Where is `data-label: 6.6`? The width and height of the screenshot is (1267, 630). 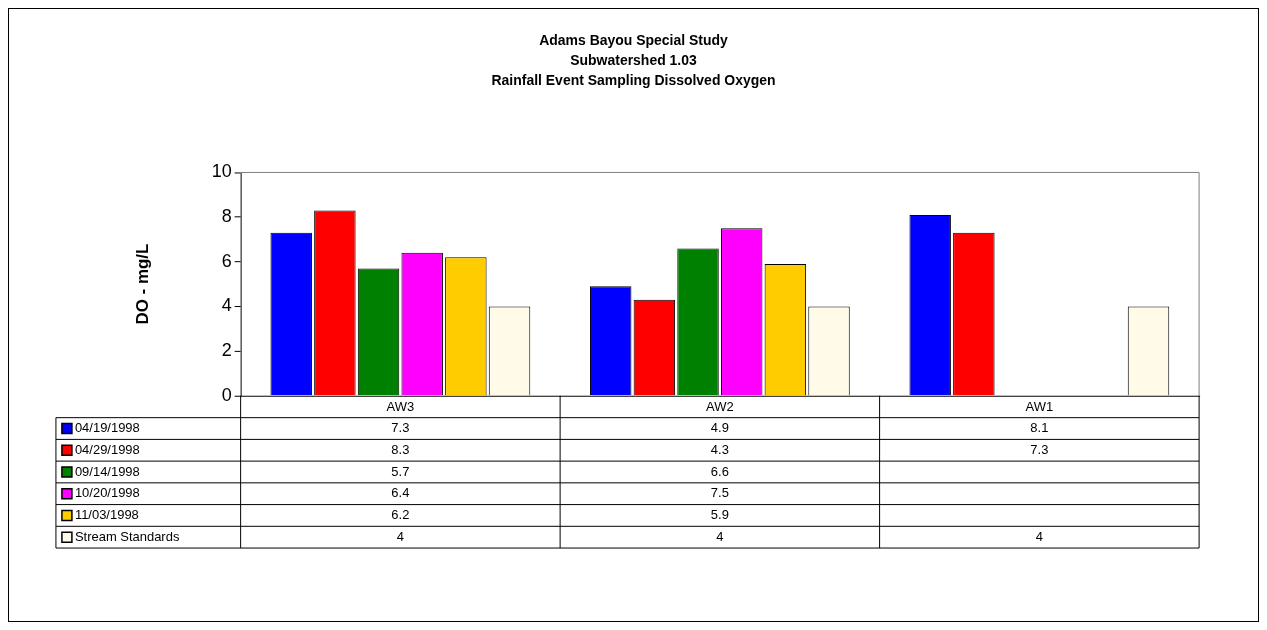
data-label: 6.6 is located at coordinates (719, 471).